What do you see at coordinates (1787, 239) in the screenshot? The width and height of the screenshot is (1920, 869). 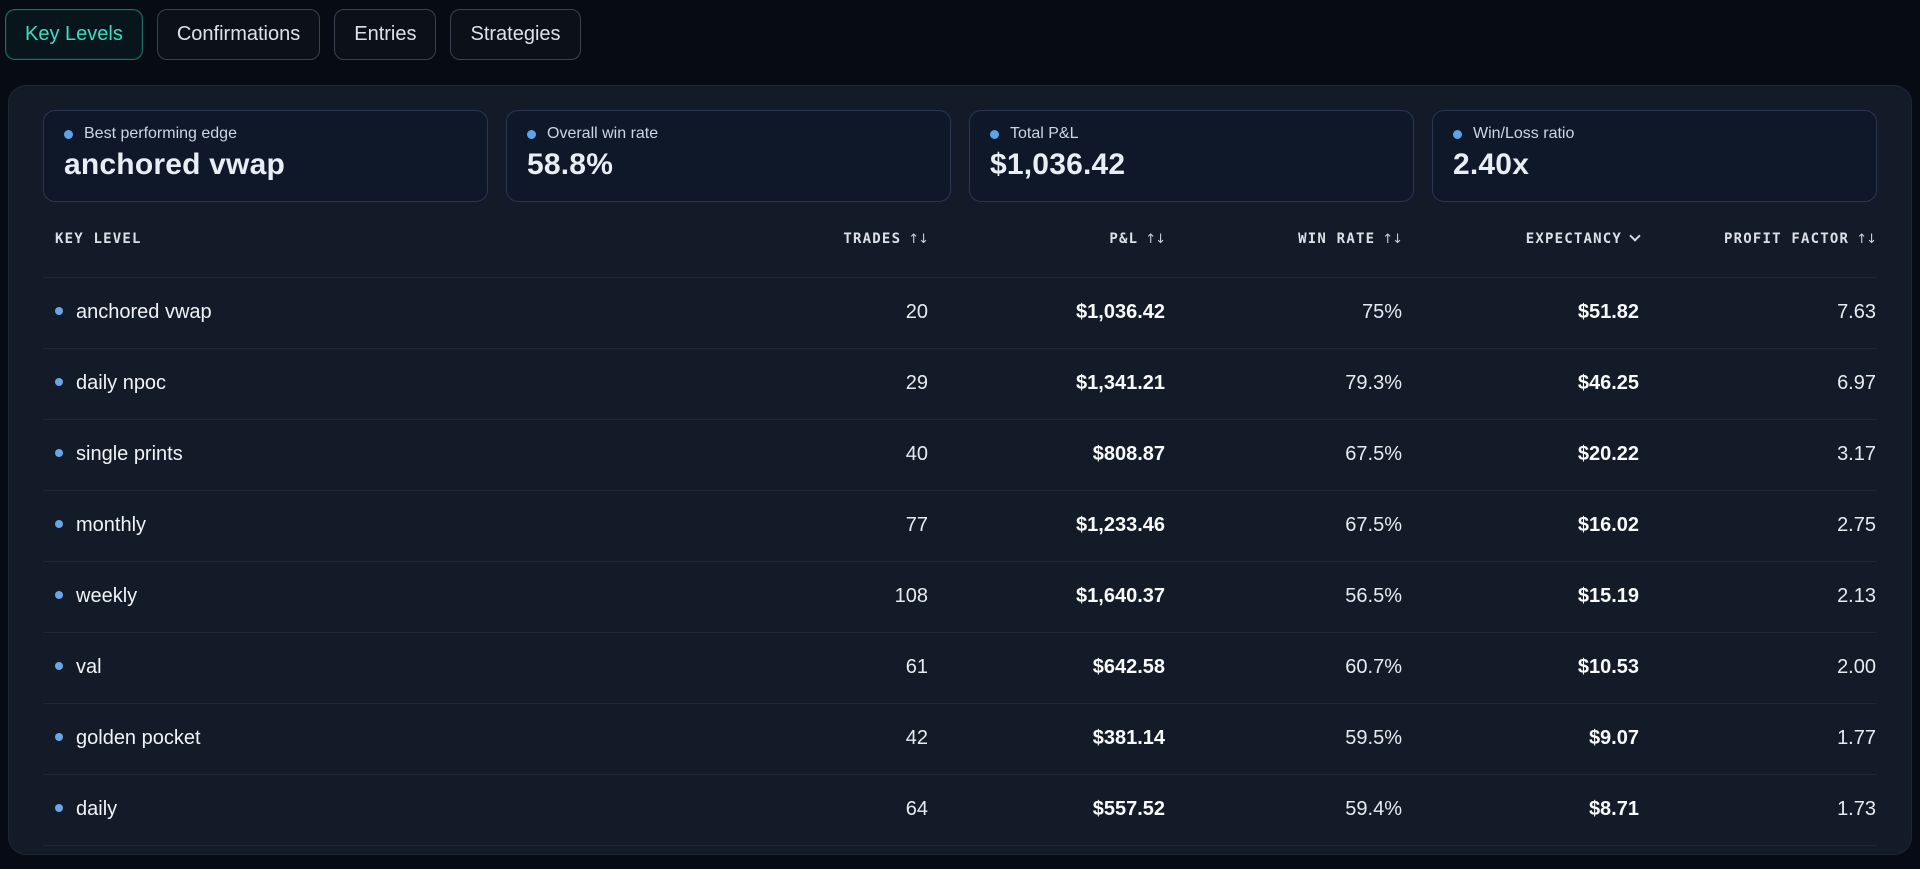 I see `column-header-label: PROFIT FACTOR` at bounding box center [1787, 239].